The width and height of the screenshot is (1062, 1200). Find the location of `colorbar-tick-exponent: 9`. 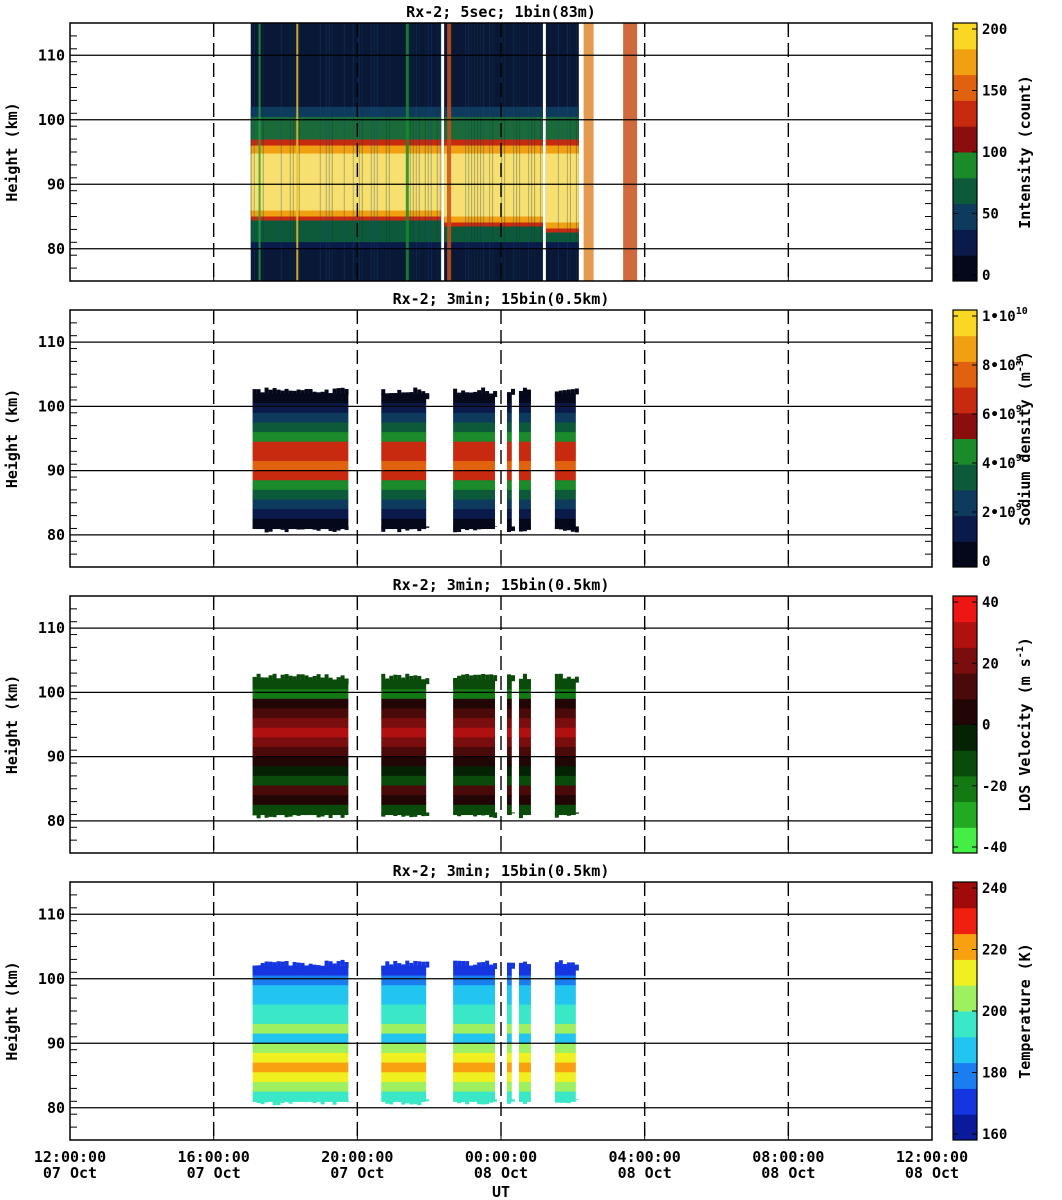

colorbar-tick-exponent: 9 is located at coordinates (1019, 409).